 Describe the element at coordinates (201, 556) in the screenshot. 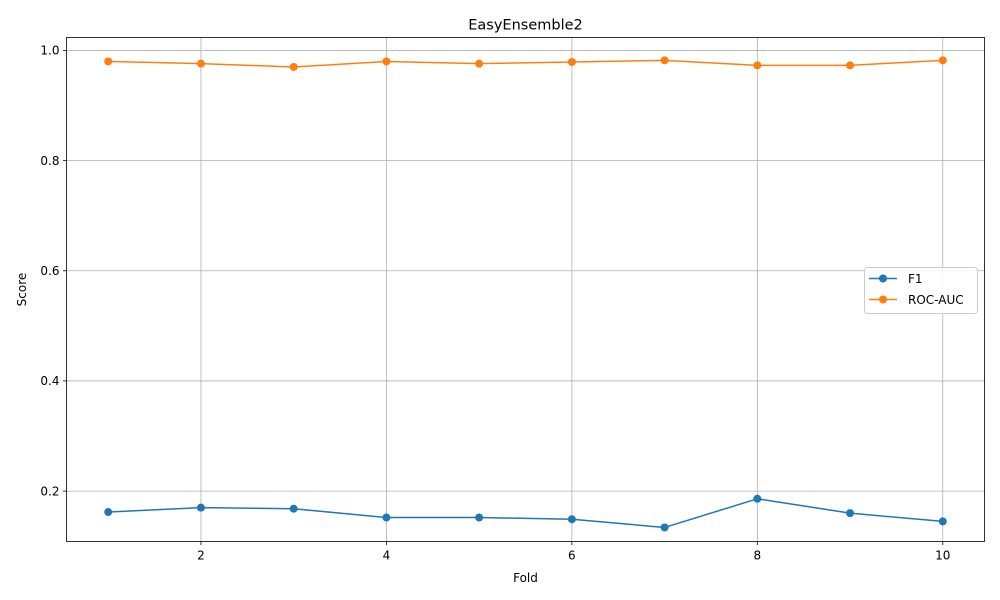

I see `x-tick-label: 2` at that location.